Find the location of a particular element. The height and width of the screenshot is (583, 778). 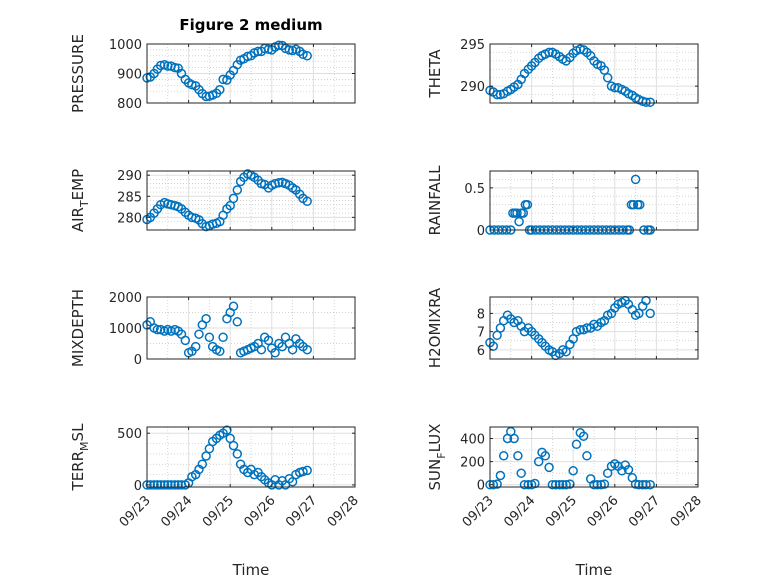

subplot-2: 290 295 THETA is located at coordinates (562, 72).